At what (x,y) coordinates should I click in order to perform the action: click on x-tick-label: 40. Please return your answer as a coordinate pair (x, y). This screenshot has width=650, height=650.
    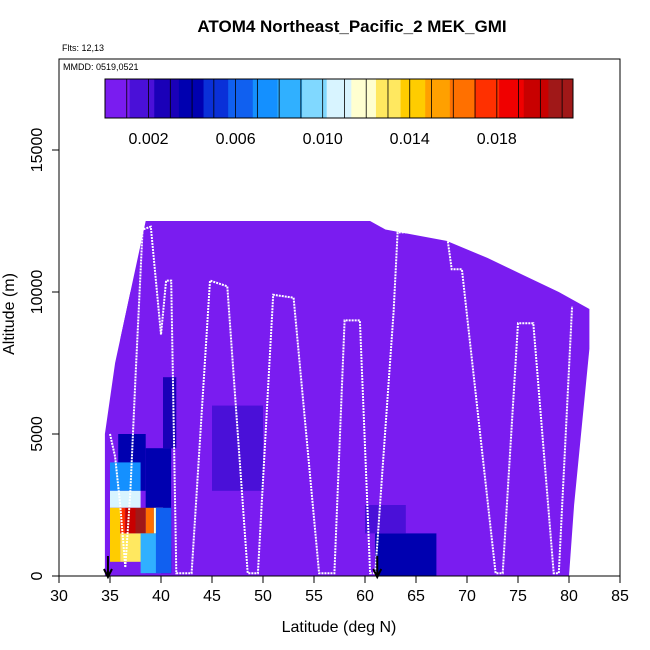
    Looking at the image, I should click on (161, 596).